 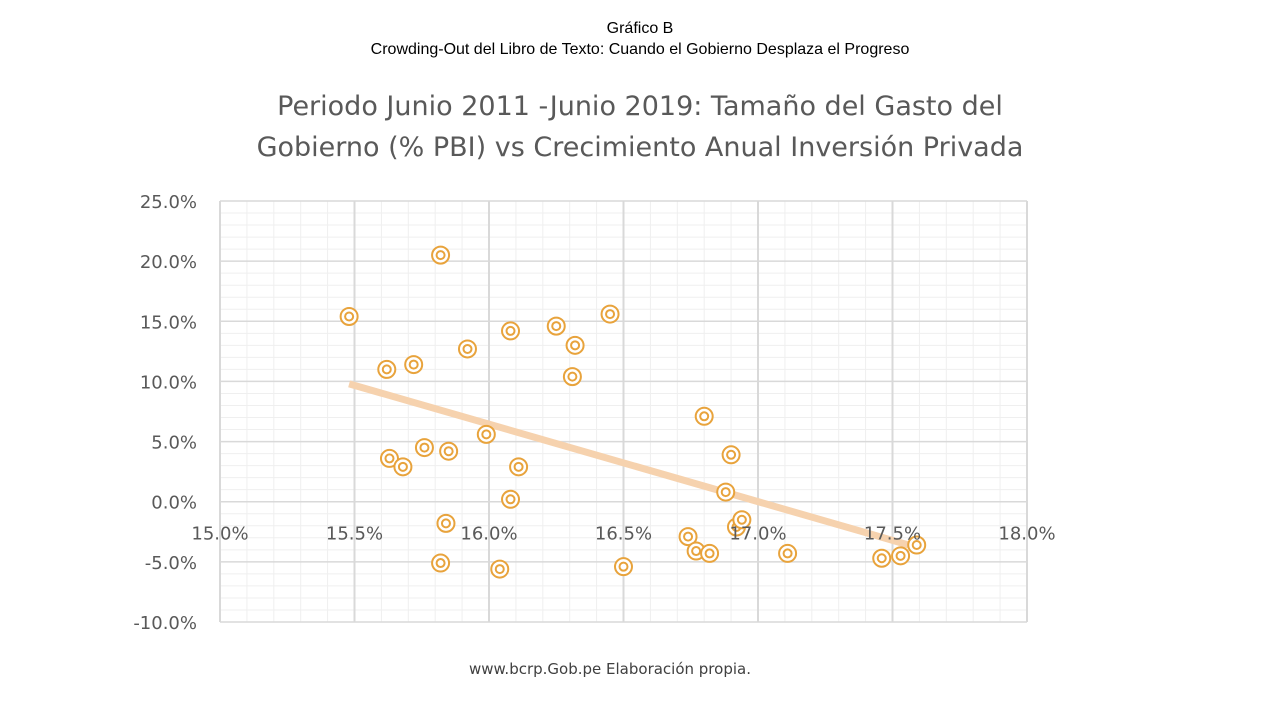 I want to click on x-tick-label: 17.0%, so click(x=757, y=534).